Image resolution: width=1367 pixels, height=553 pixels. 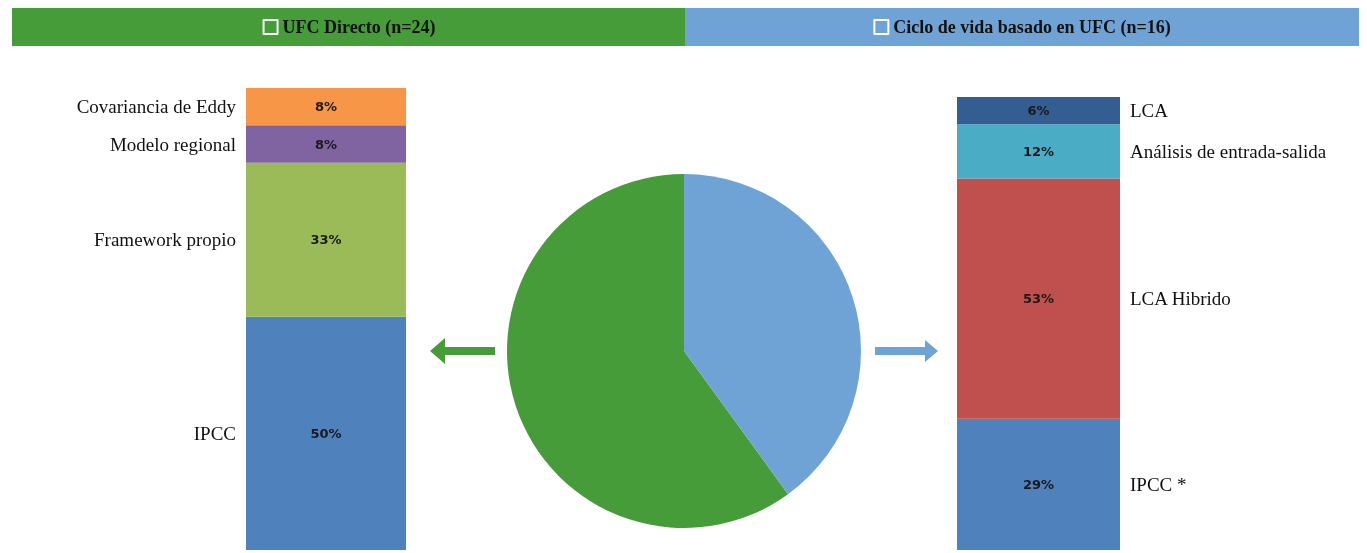 I want to click on series-label: LCA Hibrido, so click(x=1180, y=299).